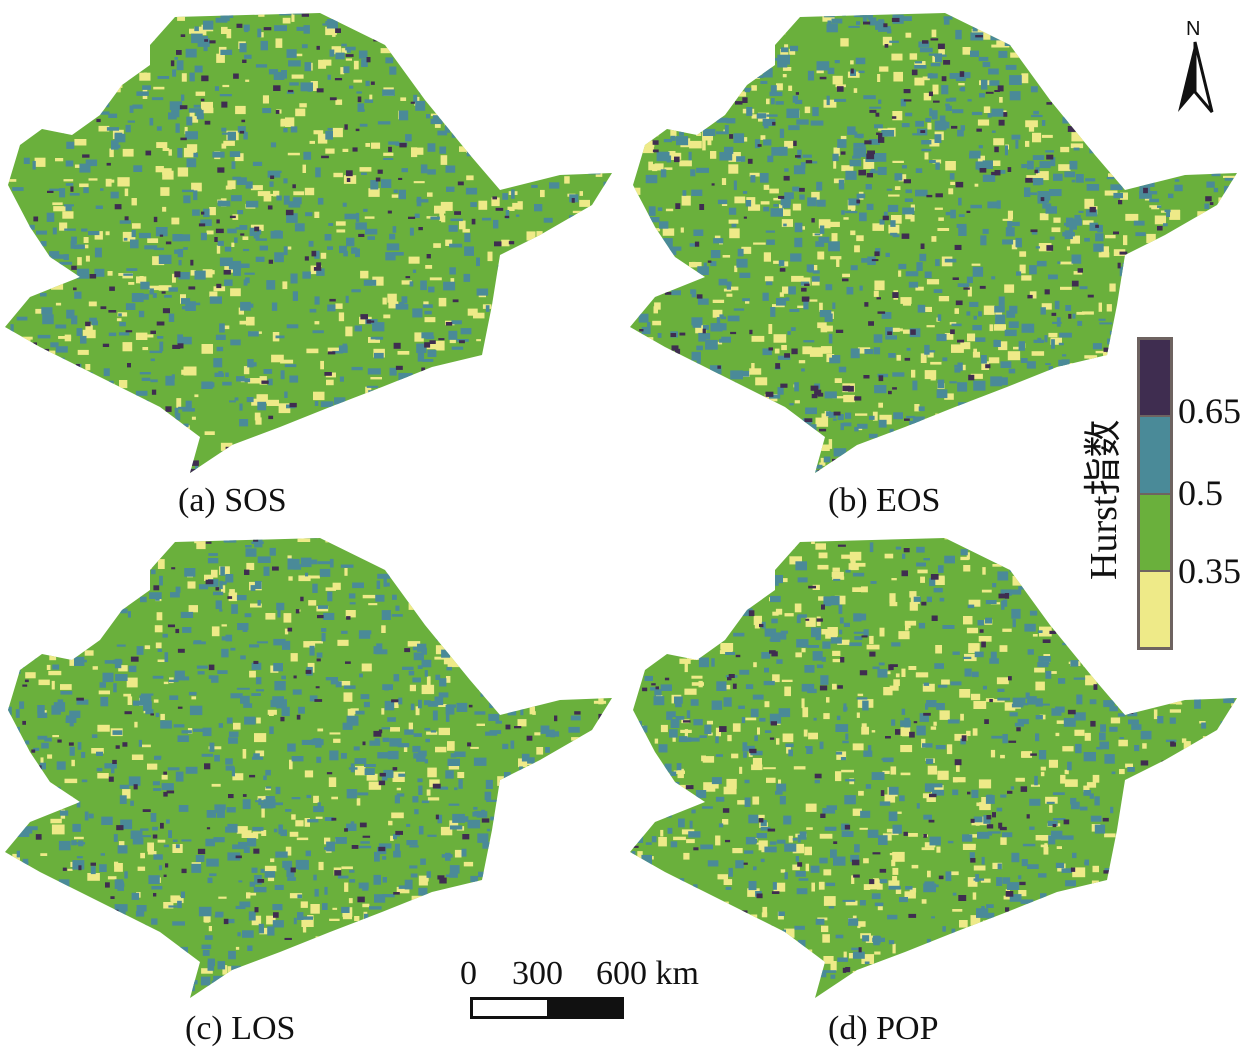  Describe the element at coordinates (884, 500) in the screenshot. I see `caption-eos: (b) EOS` at that location.